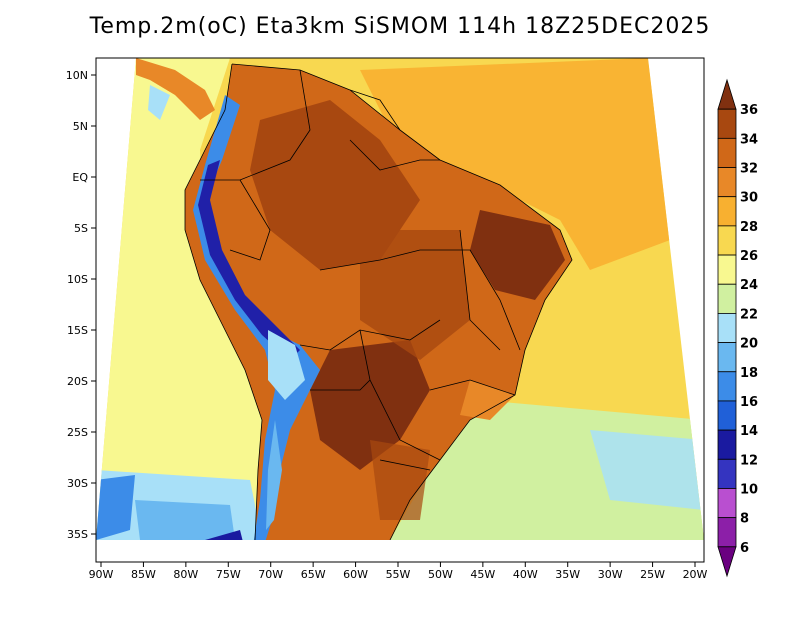 The width and height of the screenshot is (800, 618). Describe the element at coordinates (749, 373) in the screenshot. I see `colorbar-label: 18` at that location.